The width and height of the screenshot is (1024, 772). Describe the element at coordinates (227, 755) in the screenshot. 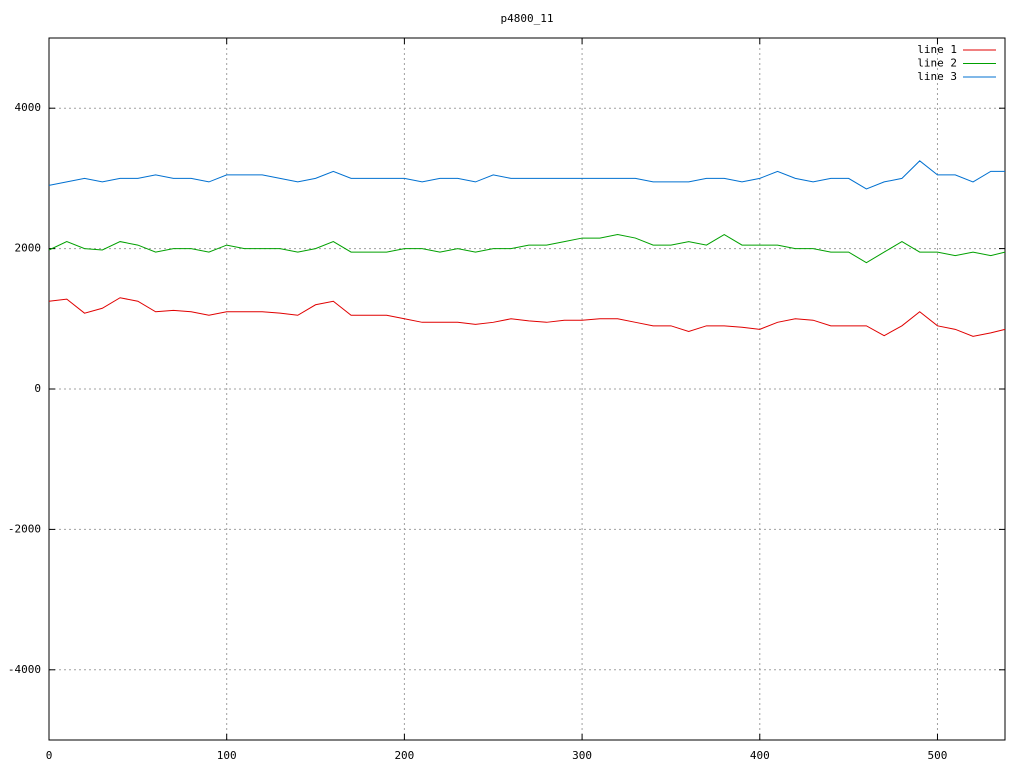

I see `x-tick-label: 100` at that location.